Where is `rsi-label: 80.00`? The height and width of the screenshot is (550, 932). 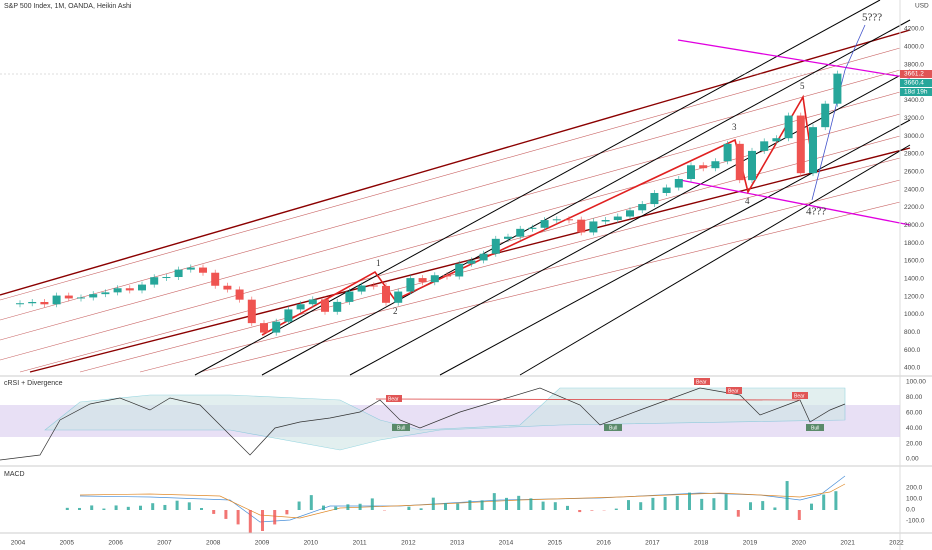
rsi-label: 80.00 is located at coordinates (914, 397).